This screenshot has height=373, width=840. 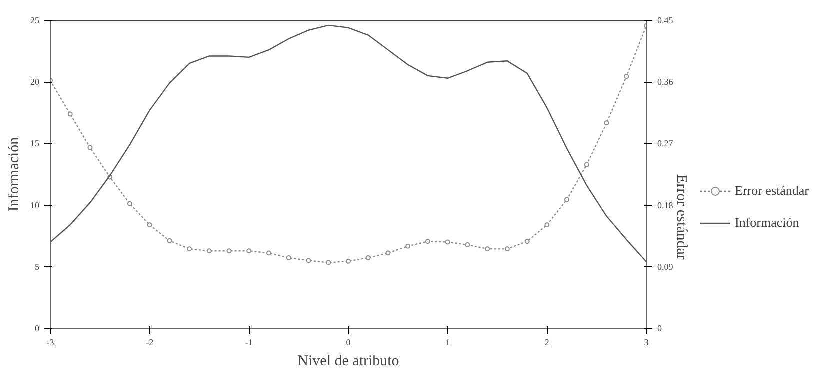 I want to click on y-axis-title: Información, so click(x=14, y=174).